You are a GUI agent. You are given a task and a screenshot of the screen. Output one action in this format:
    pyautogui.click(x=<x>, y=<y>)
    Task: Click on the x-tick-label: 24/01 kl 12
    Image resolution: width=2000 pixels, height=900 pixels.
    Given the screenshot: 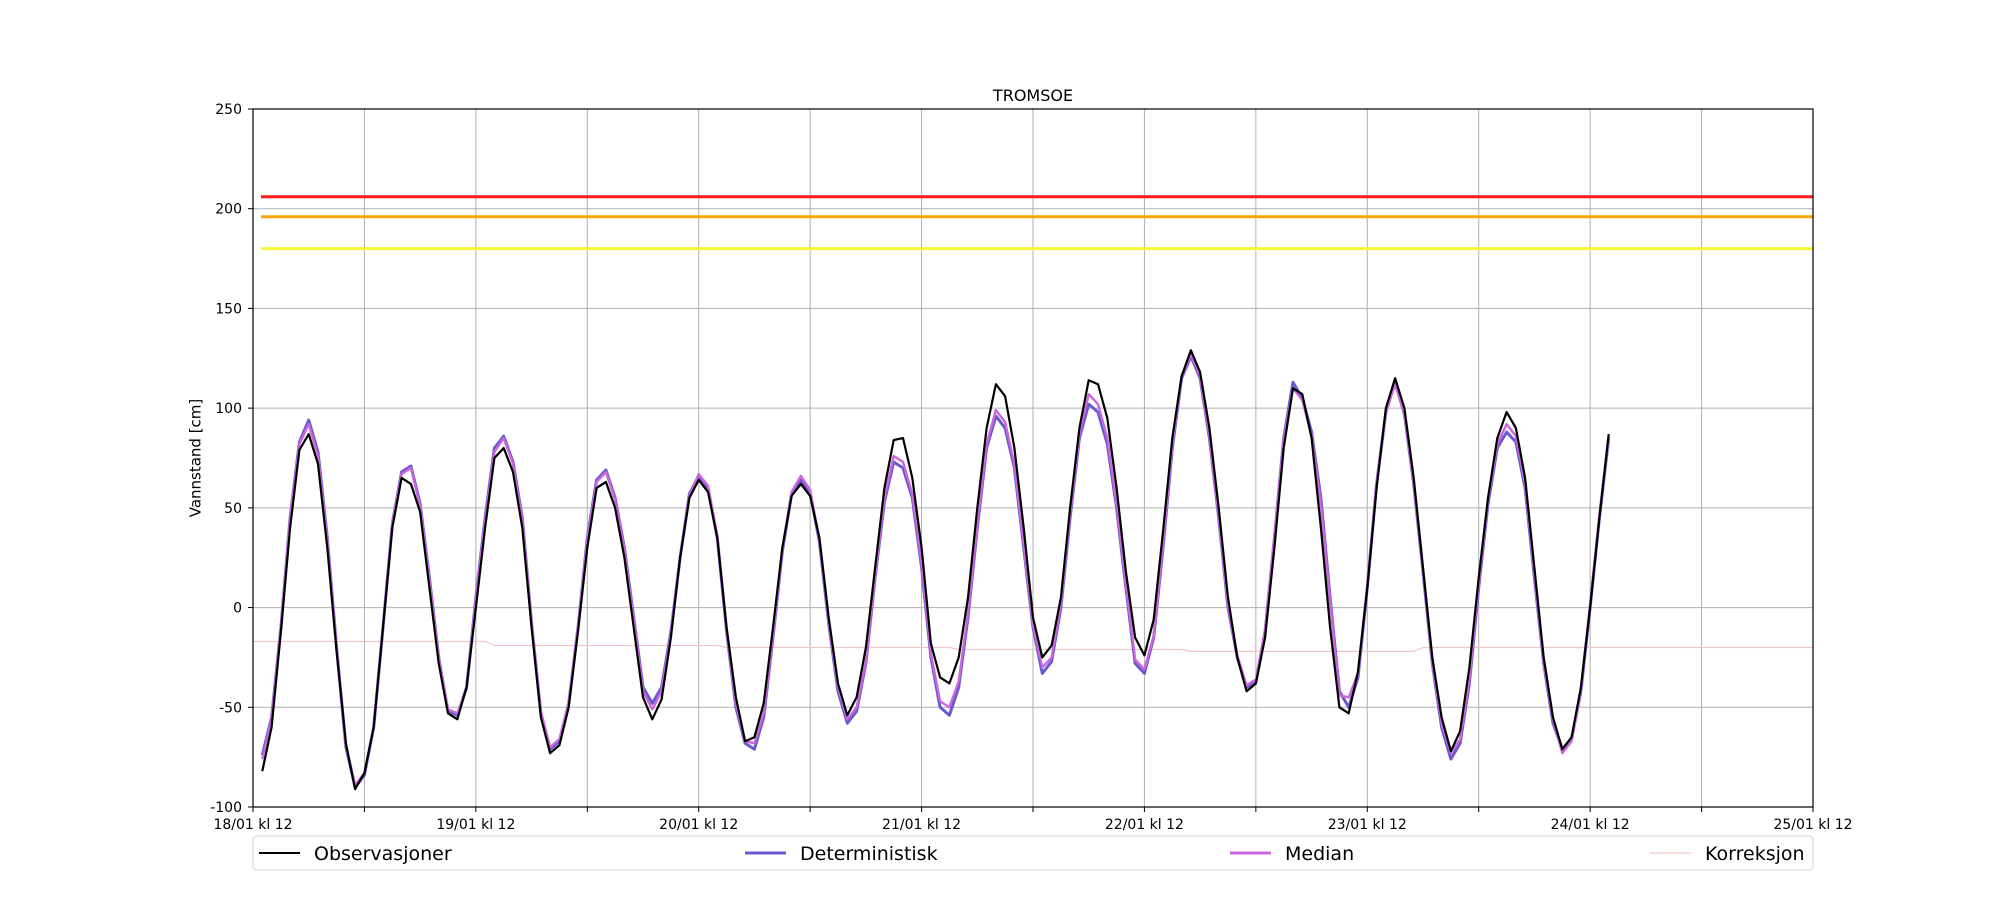 What is the action you would take?
    pyautogui.click(x=1590, y=825)
    